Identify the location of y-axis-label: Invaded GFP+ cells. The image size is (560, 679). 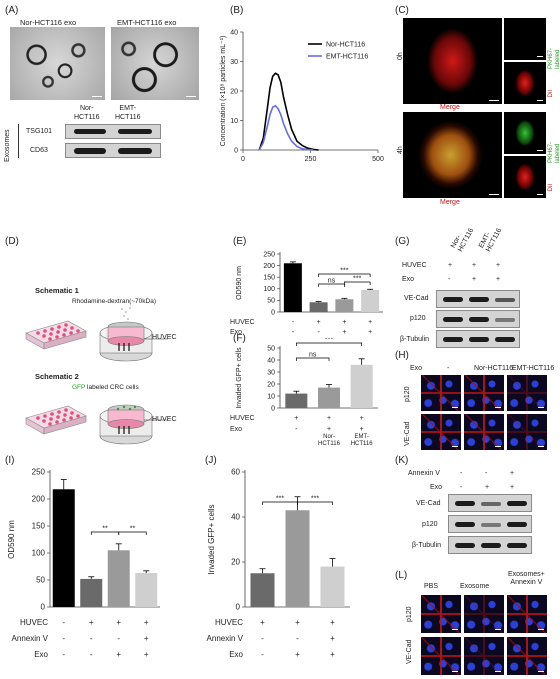
(239, 378).